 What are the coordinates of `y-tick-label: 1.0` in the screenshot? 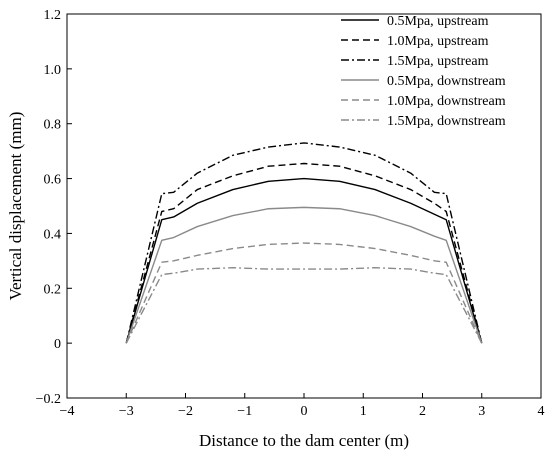 It's located at (53, 70).